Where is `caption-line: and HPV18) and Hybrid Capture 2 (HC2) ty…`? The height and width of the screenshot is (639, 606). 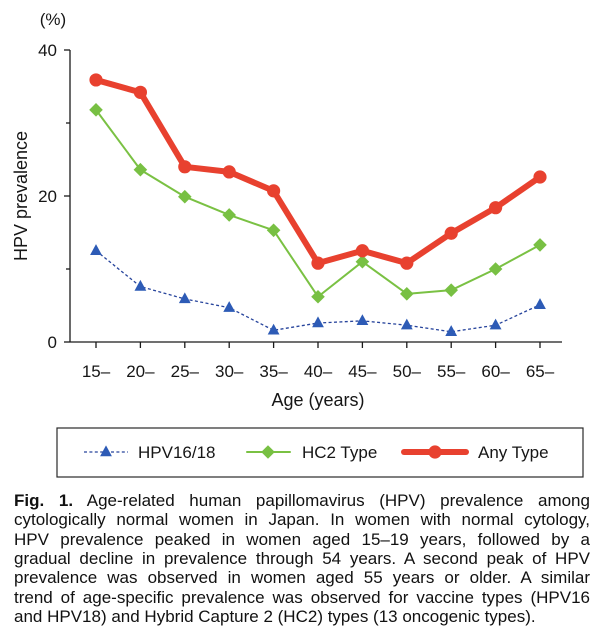
caption-line: and HPV18) and Hybrid Capture 2 (HC2) ty… is located at coordinates (302, 616).